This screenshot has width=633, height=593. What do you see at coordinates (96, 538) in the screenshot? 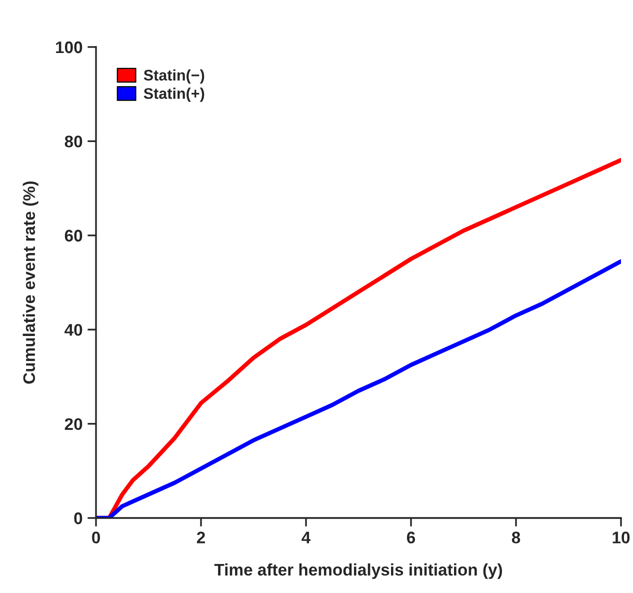
I see `x-tick-label: 0` at bounding box center [96, 538].